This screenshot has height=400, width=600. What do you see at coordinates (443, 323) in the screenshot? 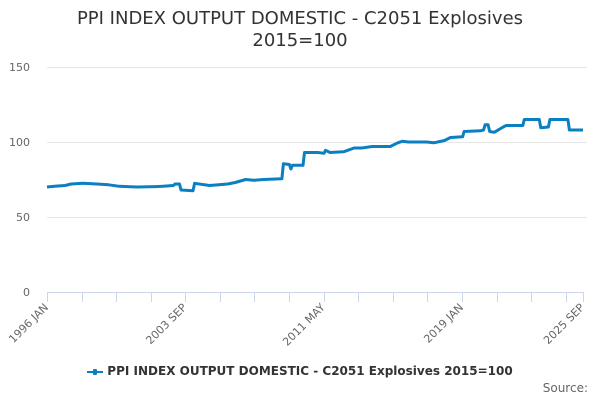
I see `x-tick-label: 2019 JAN` at bounding box center [443, 323].